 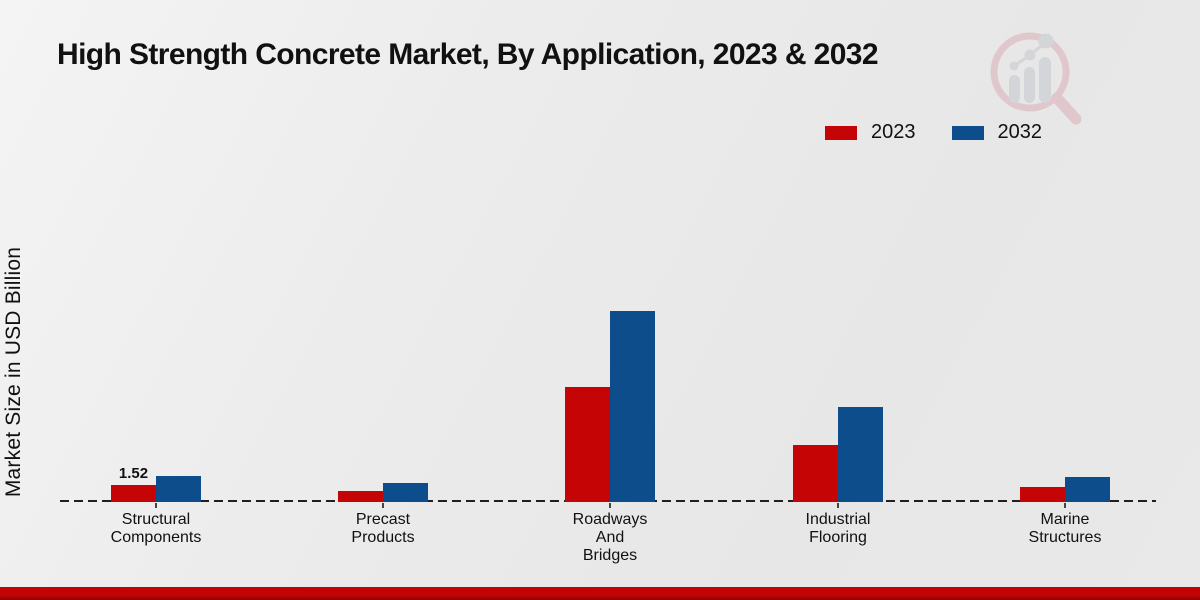 I want to click on legend-swatch-2023, so click(x=841, y=132).